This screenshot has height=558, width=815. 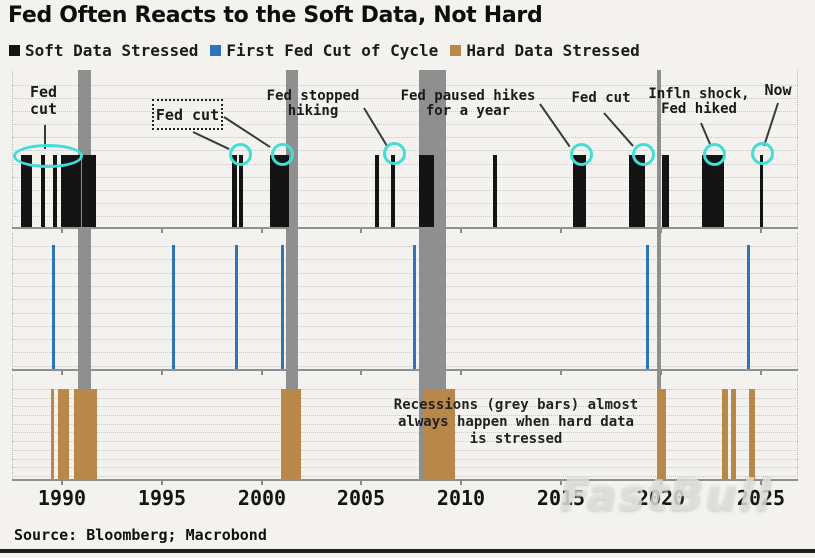 I want to click on annotation-text-fed-cut-2019: Fed cut, so click(x=601, y=98).